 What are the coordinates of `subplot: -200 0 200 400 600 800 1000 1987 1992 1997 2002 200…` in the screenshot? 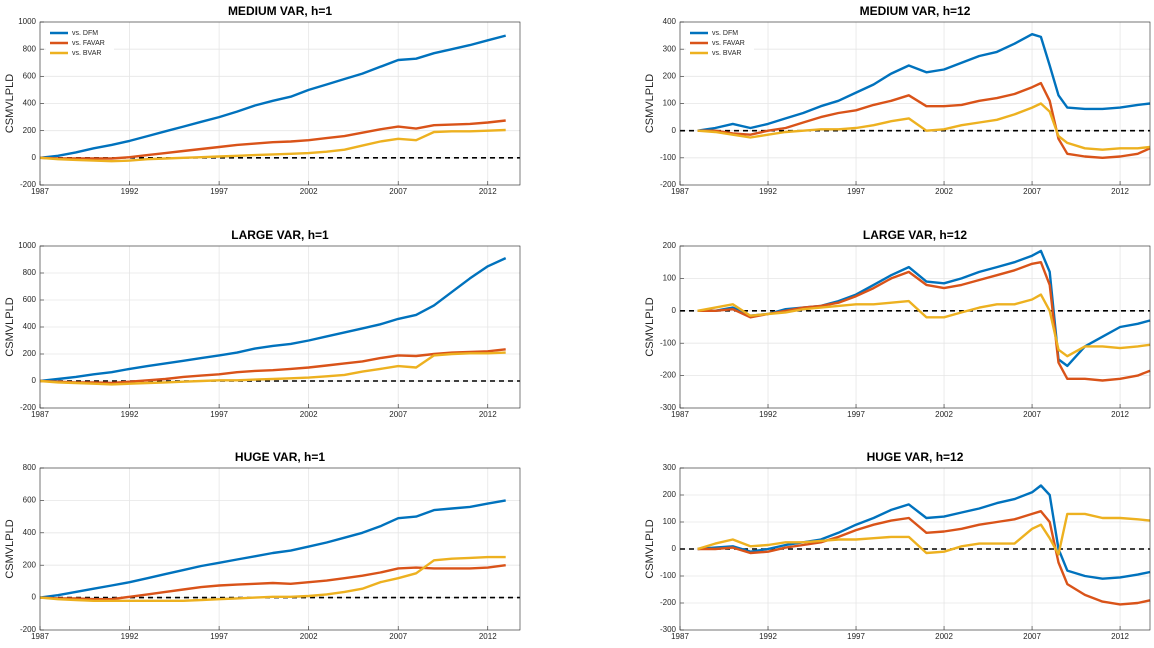 It's located at (262, 323).